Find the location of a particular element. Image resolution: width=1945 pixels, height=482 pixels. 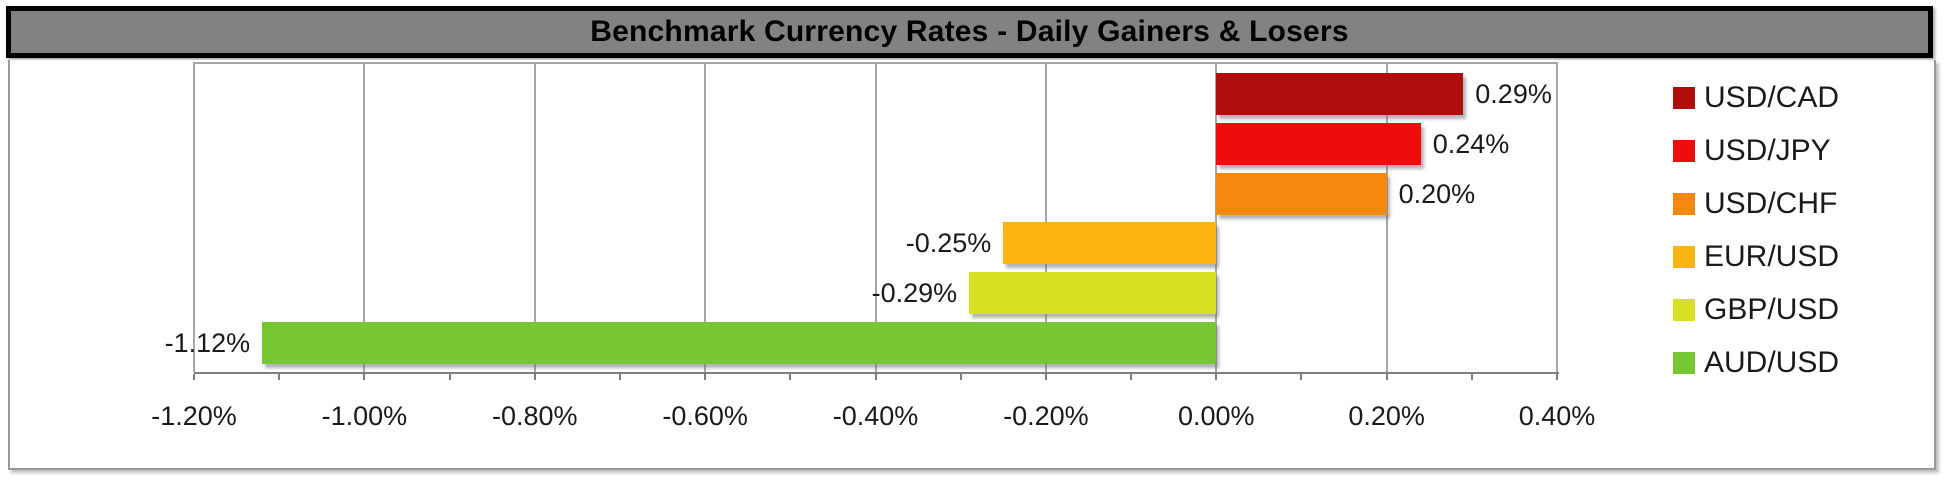

bar-value-label-gbp-usd: -0.29% is located at coordinates (914, 293).